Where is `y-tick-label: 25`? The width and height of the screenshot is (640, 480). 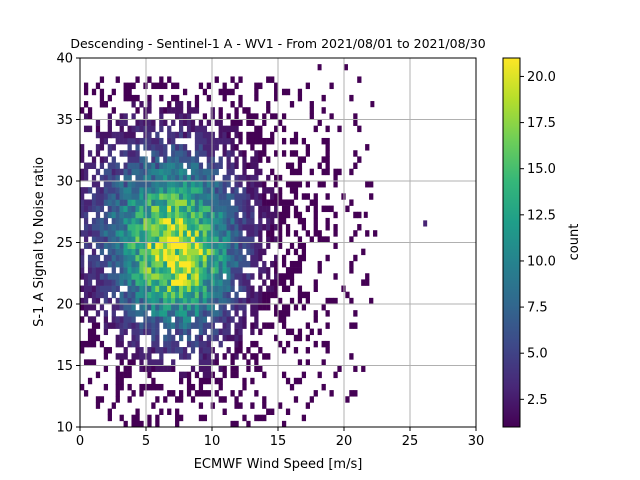 y-tick-label: 25 is located at coordinates (64, 243).